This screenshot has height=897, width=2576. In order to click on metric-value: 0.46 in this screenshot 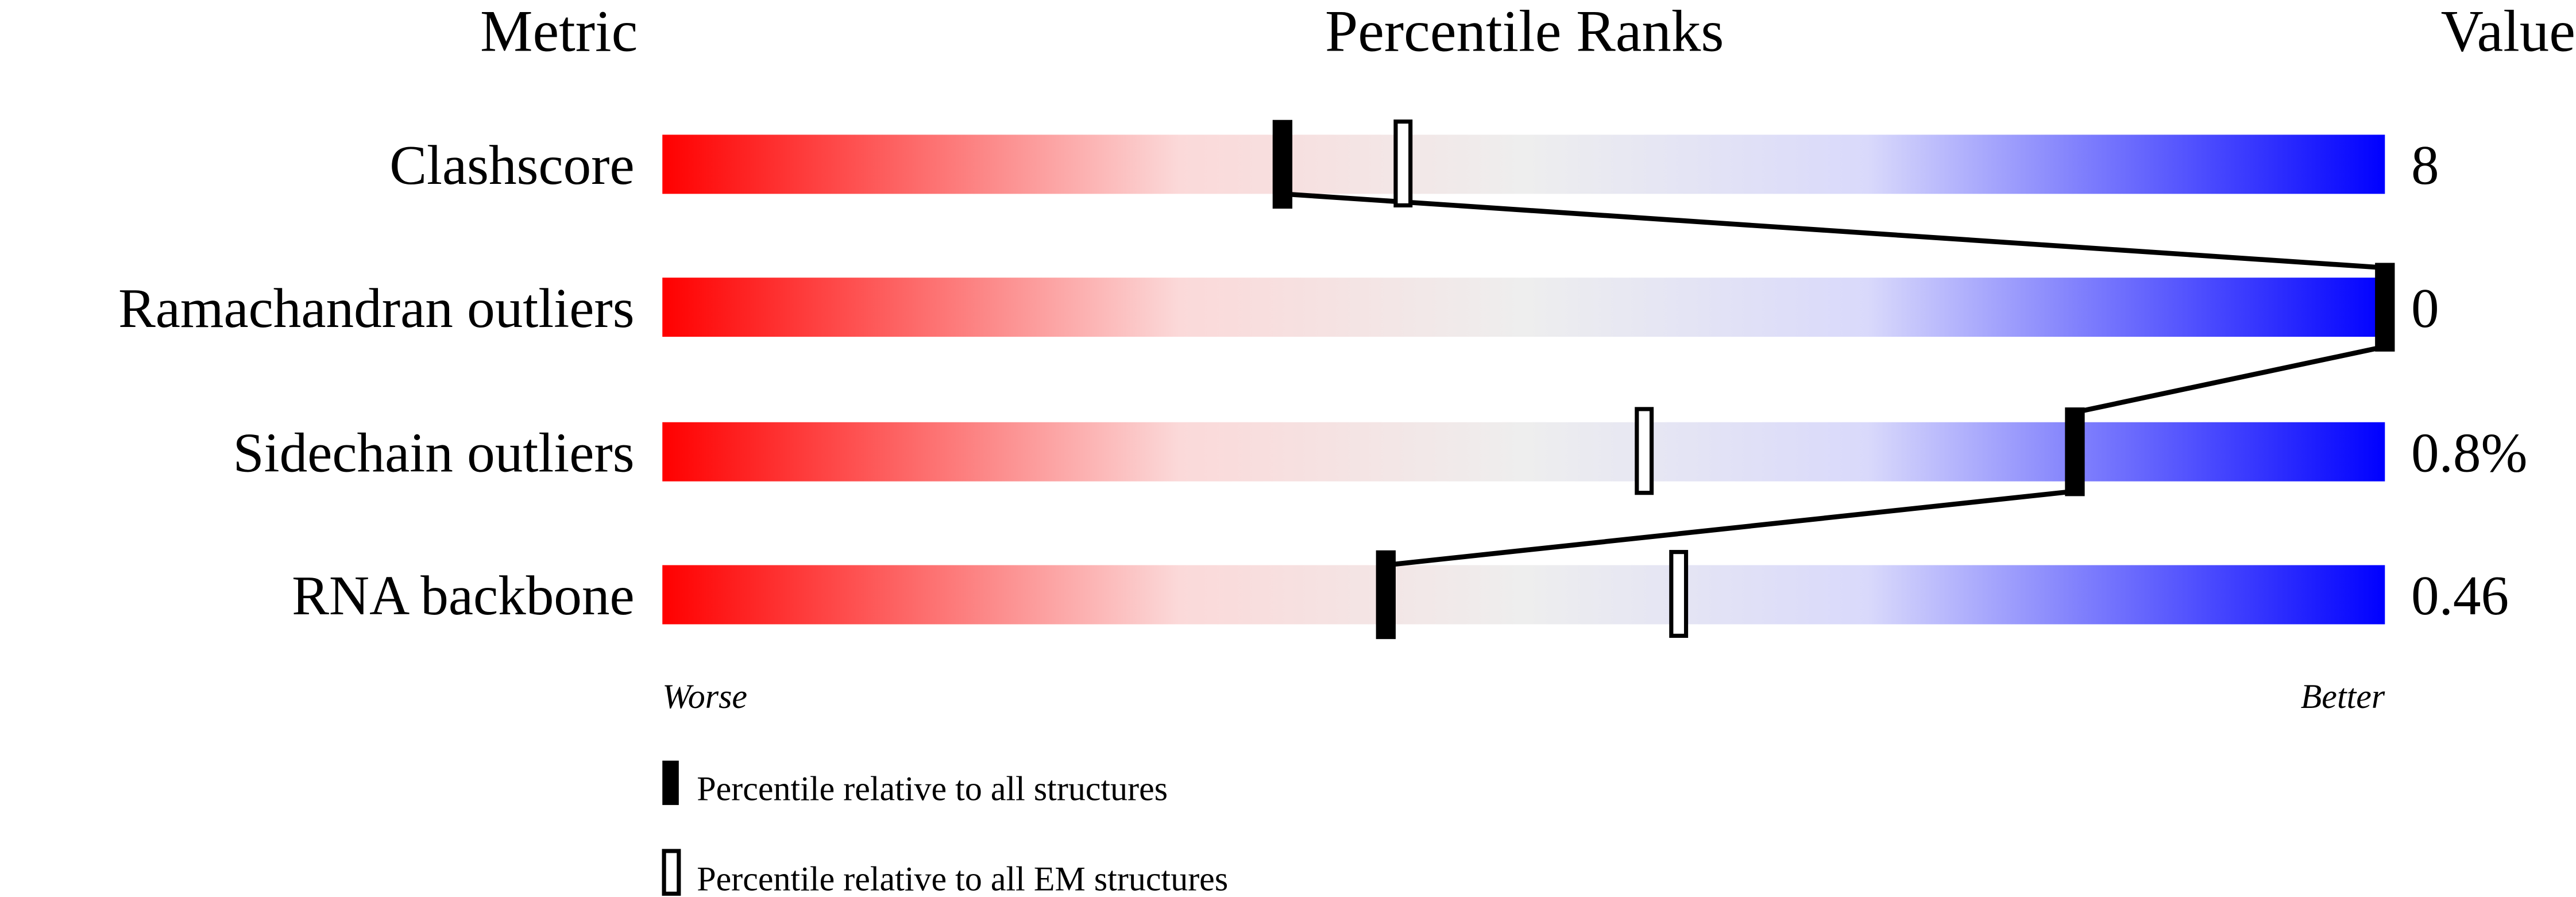, I will do `click(2460, 596)`.